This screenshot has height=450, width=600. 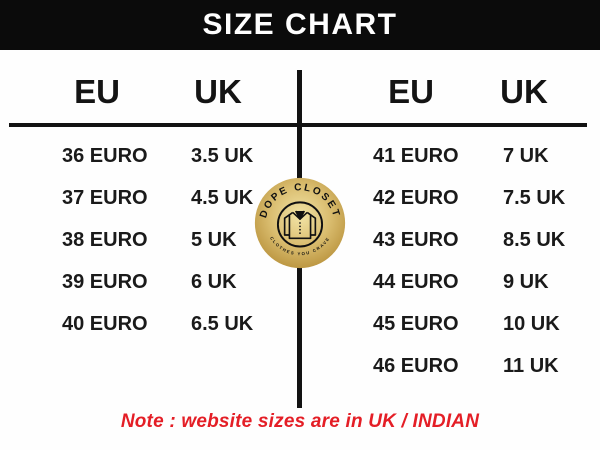 What do you see at coordinates (105, 282) in the screenshot?
I see `table-cell-eu: 39 EURO` at bounding box center [105, 282].